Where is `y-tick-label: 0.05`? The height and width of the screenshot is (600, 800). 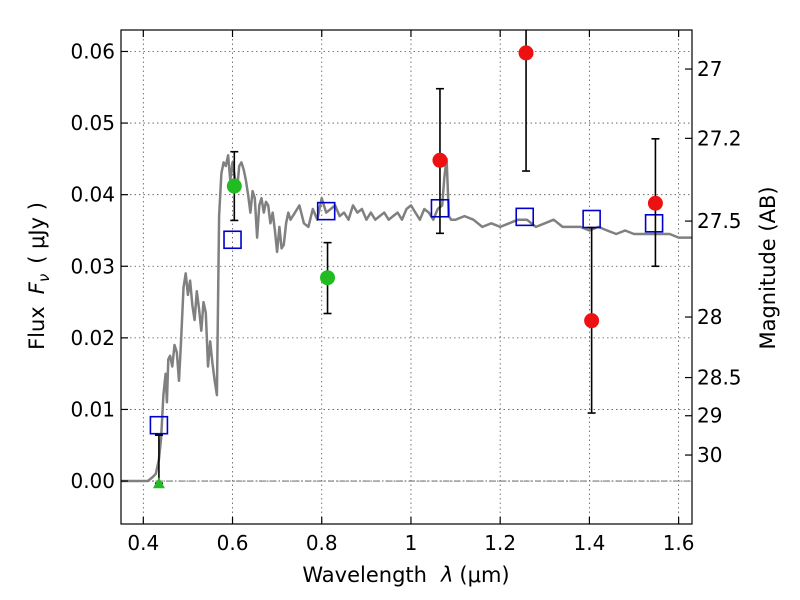
y-tick-label: 0.05 is located at coordinates (92, 123).